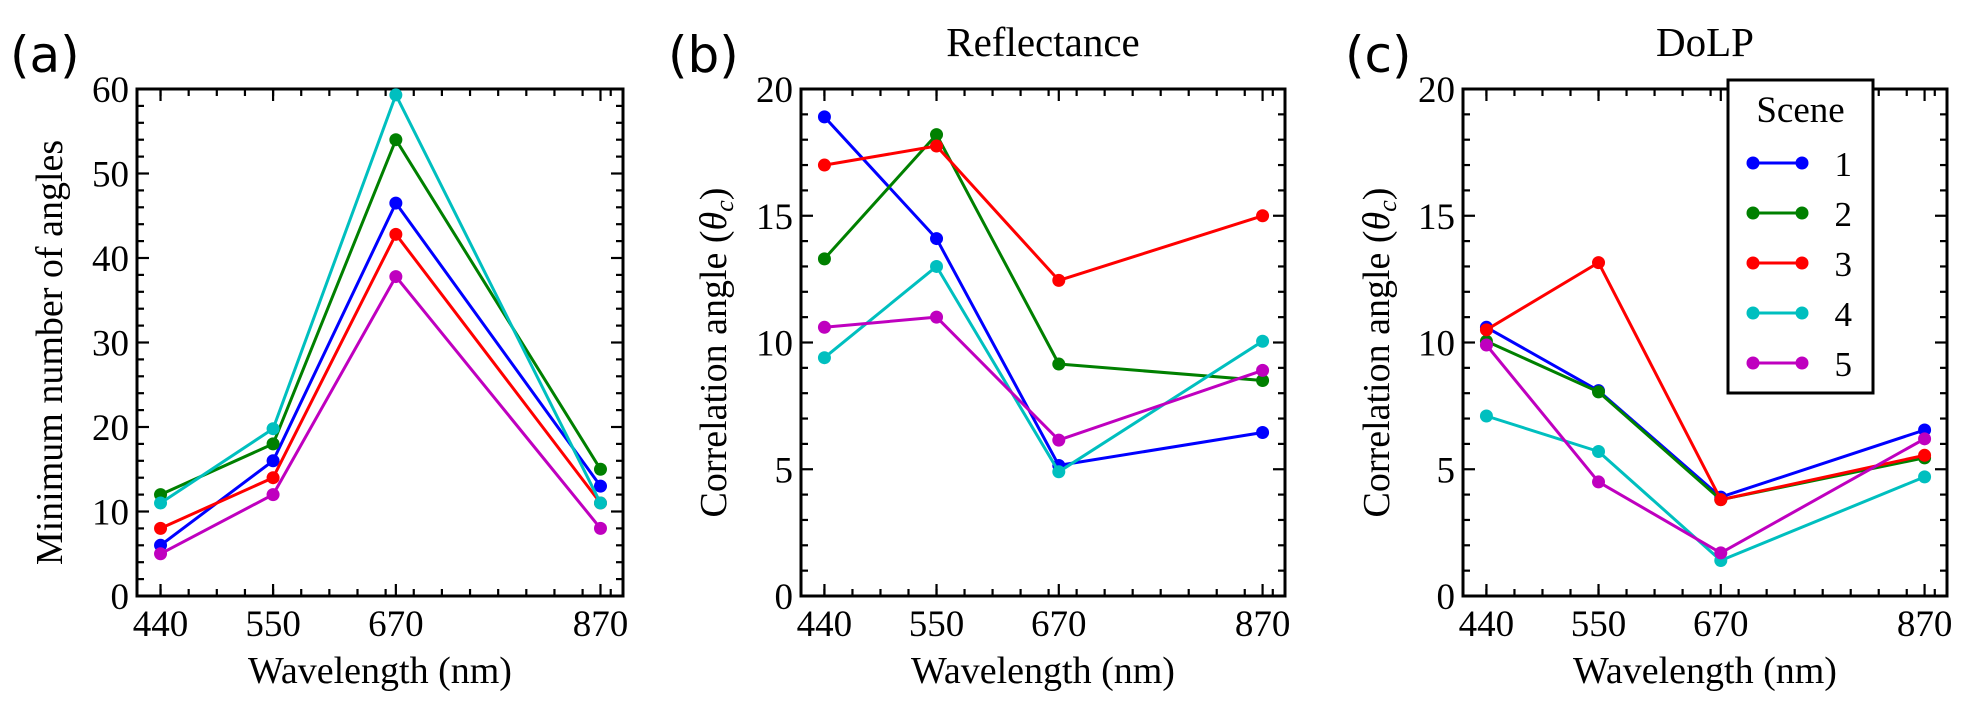 This screenshot has height=722, width=1973. I want to click on x-tick-label: 550, so click(273, 624).